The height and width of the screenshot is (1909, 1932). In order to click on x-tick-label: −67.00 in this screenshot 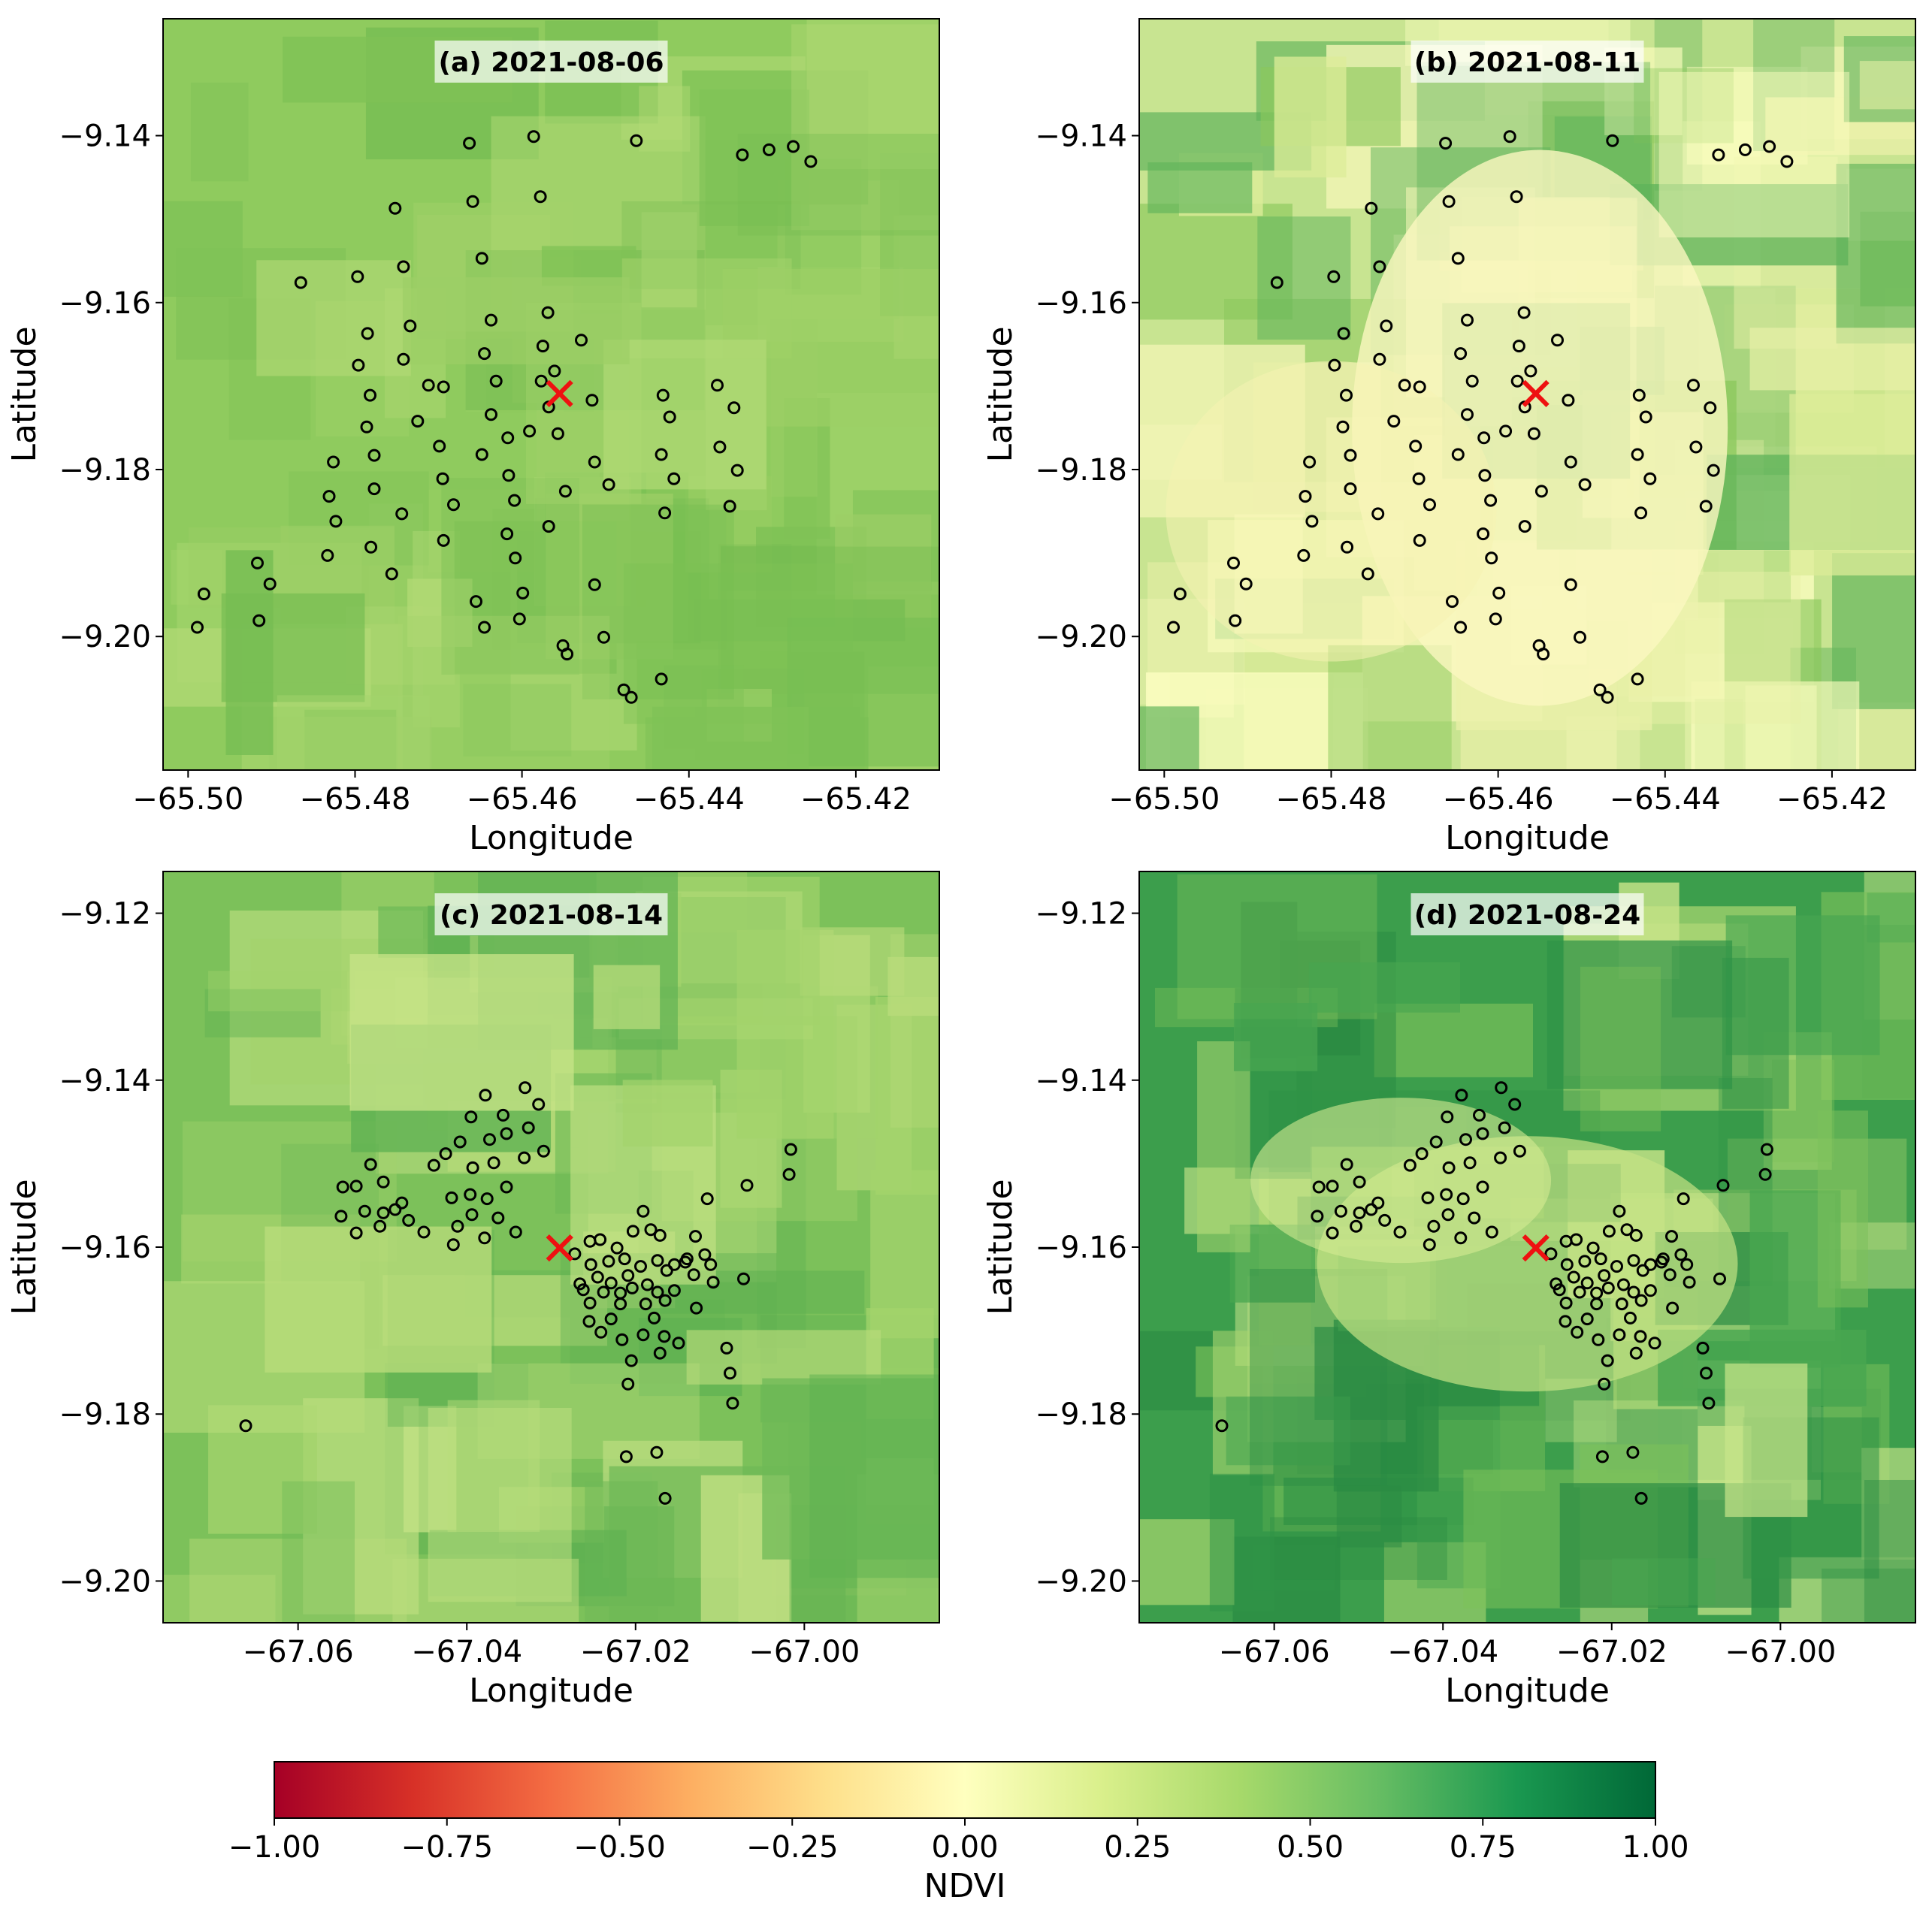, I will do `click(1781, 1652)`.